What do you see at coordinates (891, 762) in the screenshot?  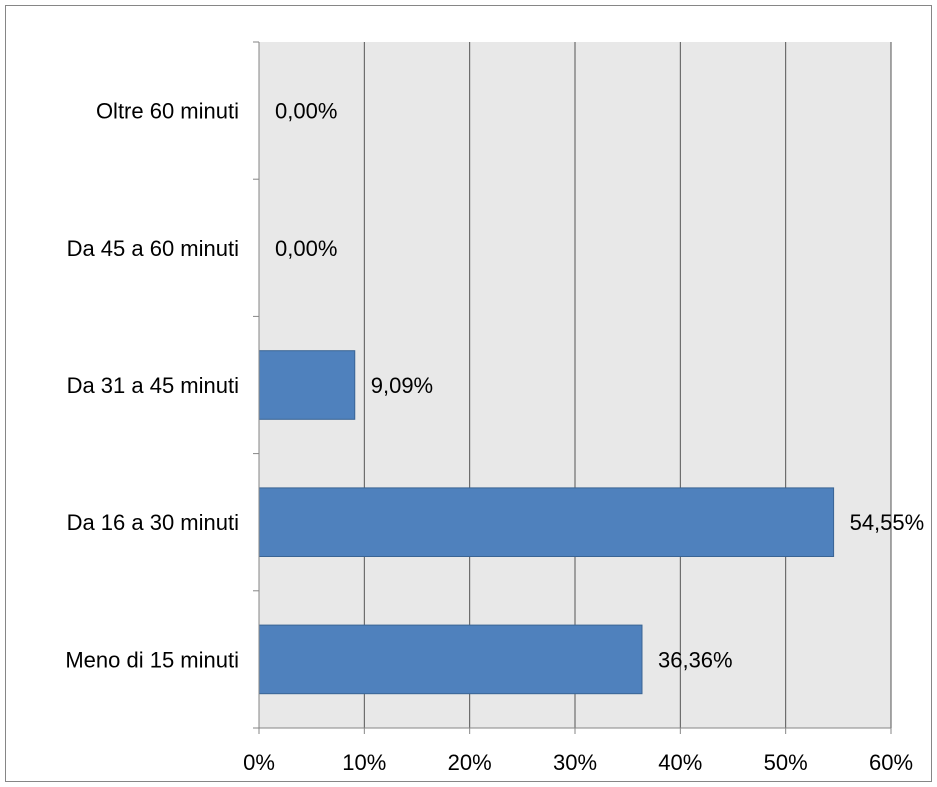 I see `x-tick-label: 60%` at bounding box center [891, 762].